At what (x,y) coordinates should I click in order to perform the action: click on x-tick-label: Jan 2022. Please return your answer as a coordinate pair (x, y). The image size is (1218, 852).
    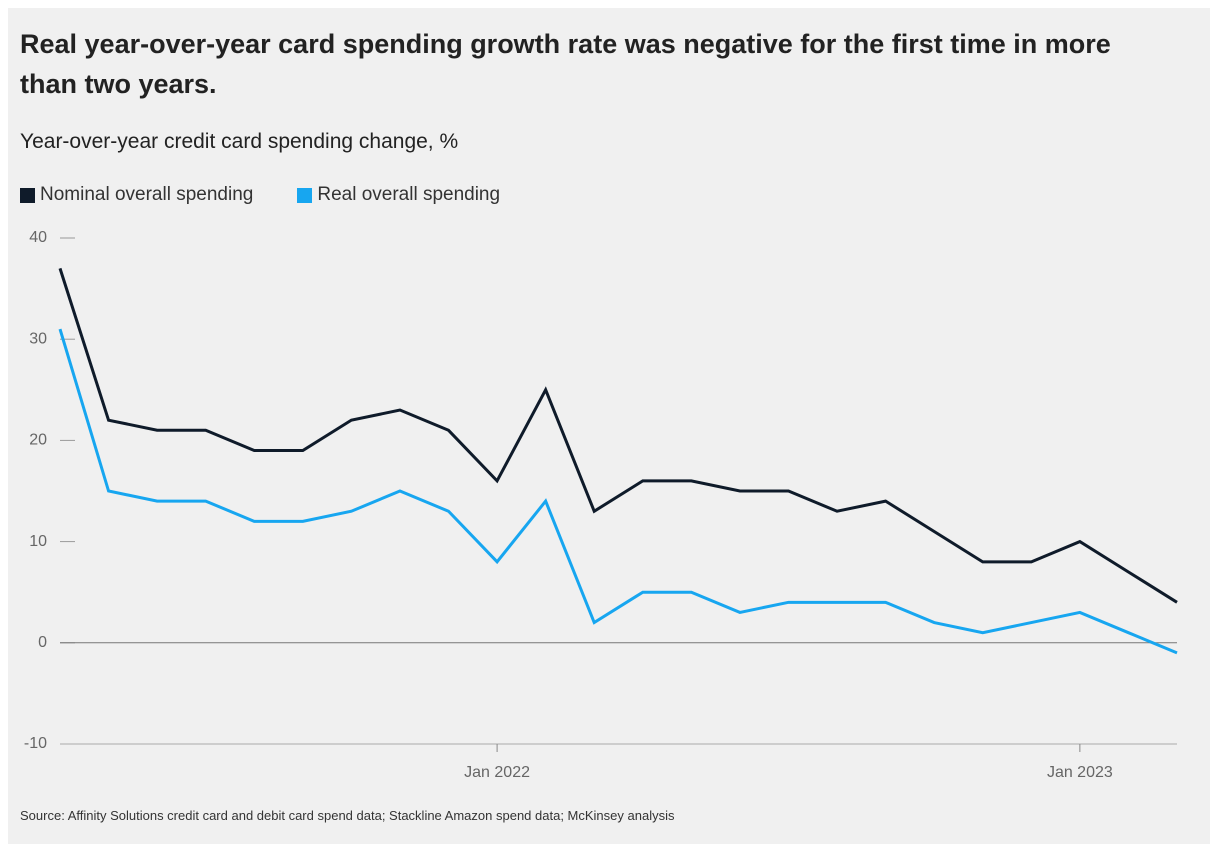
    Looking at the image, I should click on (497, 772).